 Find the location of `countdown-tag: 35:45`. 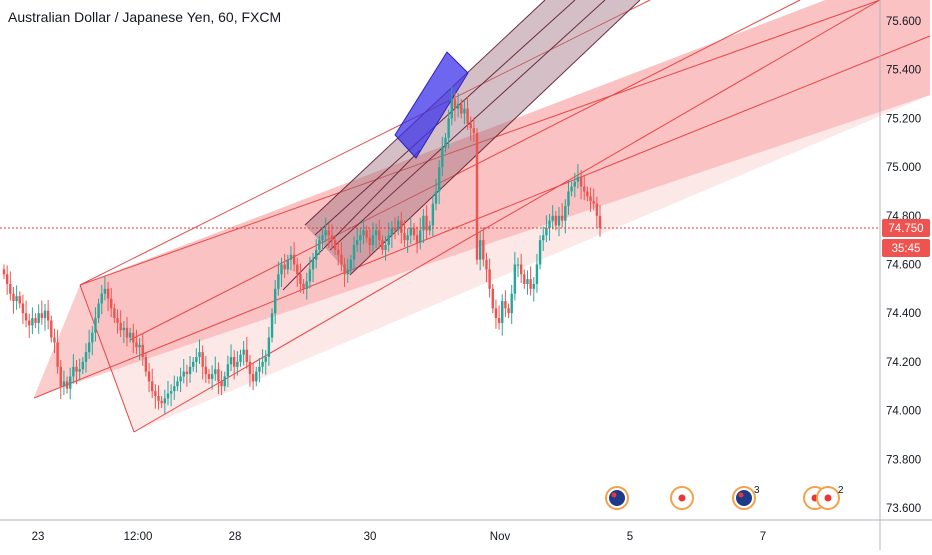

countdown-tag: 35:45 is located at coordinates (906, 247).